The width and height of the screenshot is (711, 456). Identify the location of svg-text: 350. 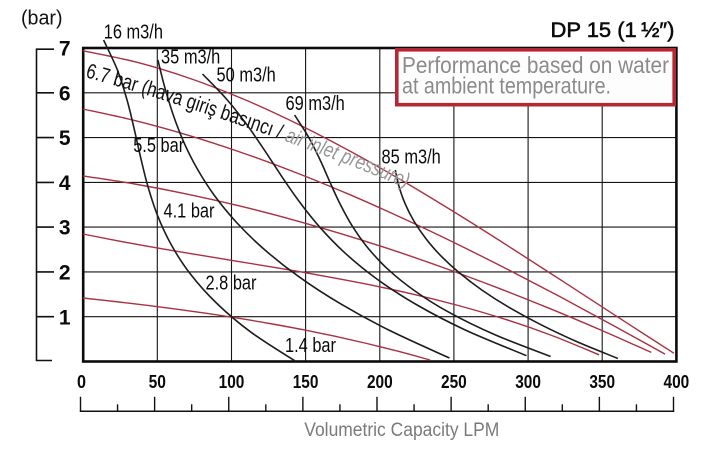
(602, 382).